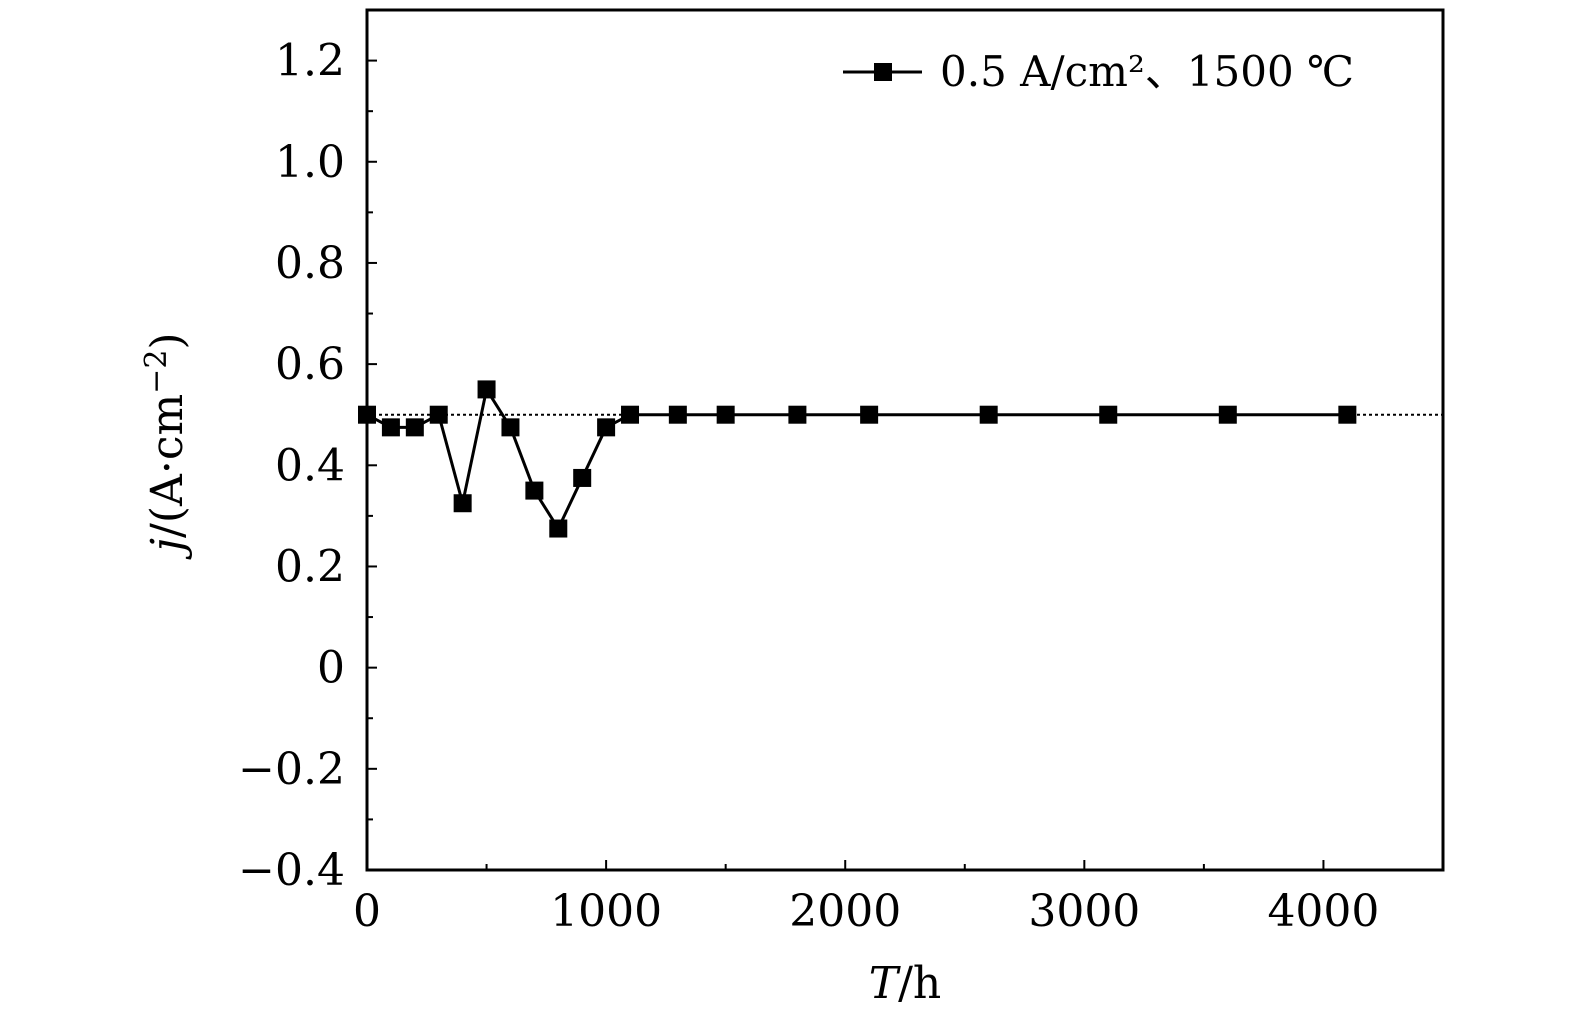 The width and height of the screenshot is (1575, 1024). What do you see at coordinates (167, 466) in the screenshot?
I see `y-axis-label-unit: /(A·cm` at bounding box center [167, 466].